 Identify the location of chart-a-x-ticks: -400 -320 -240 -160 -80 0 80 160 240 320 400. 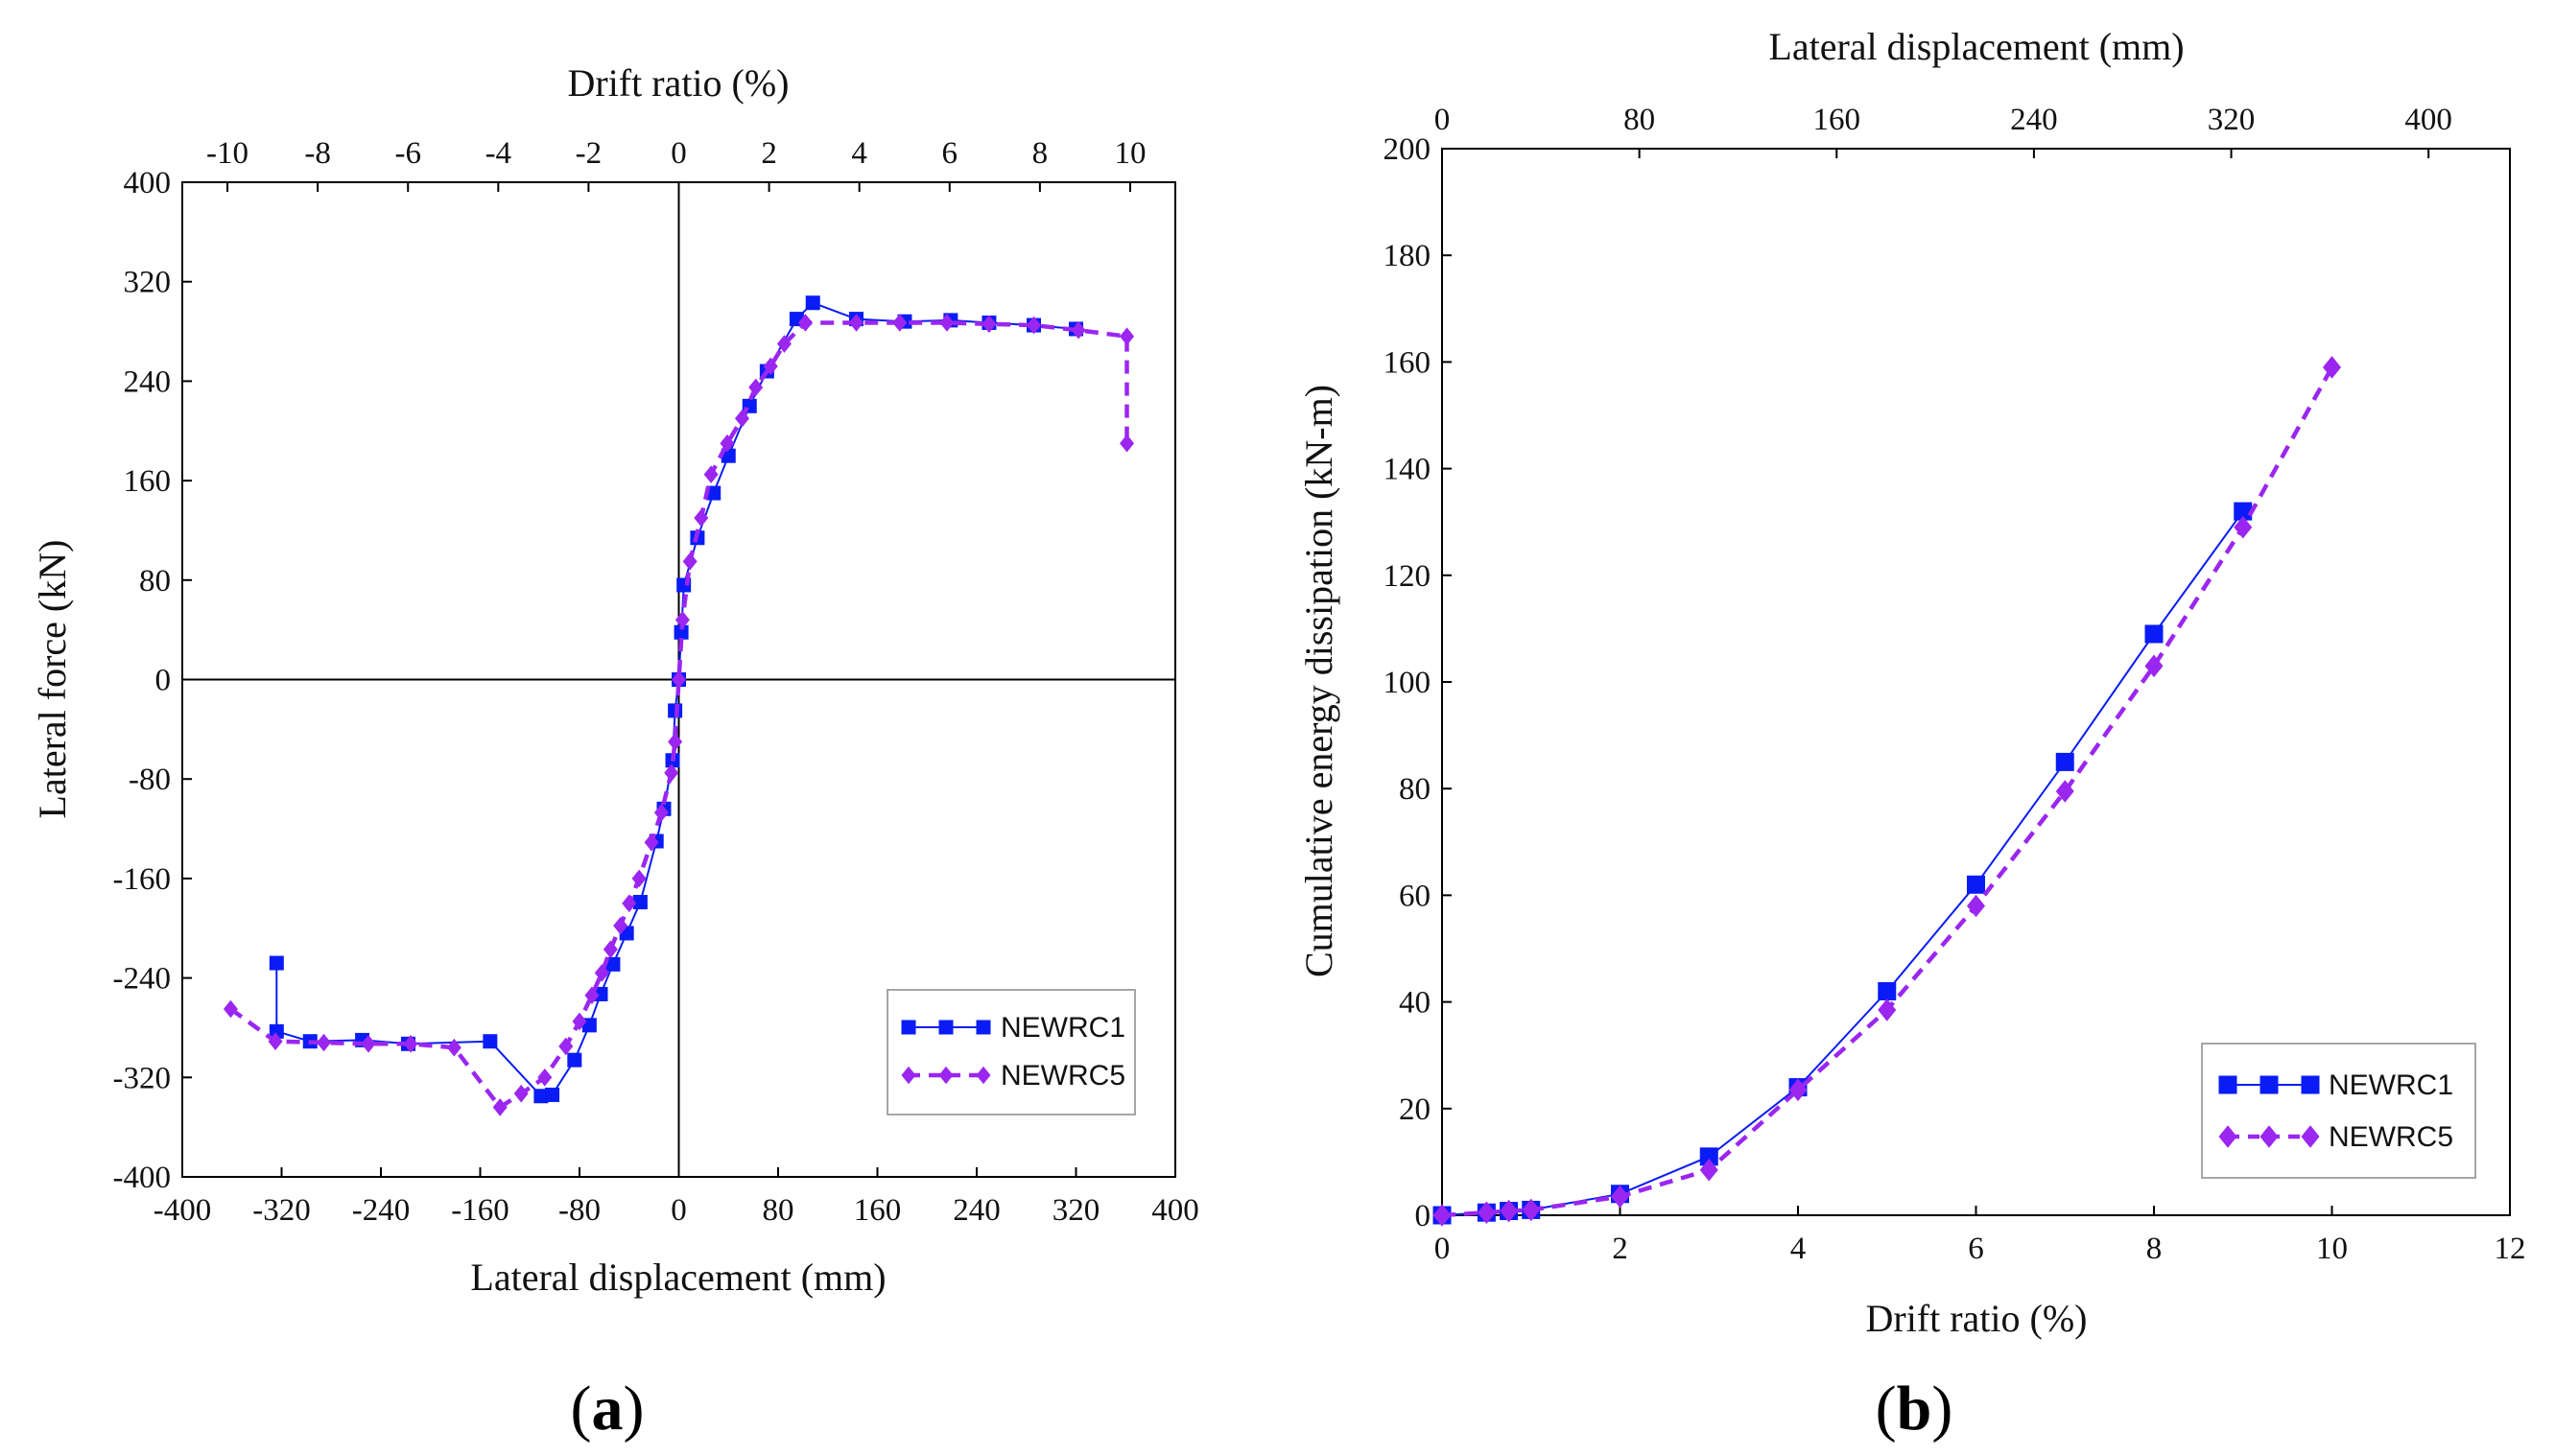
(676, 1198).